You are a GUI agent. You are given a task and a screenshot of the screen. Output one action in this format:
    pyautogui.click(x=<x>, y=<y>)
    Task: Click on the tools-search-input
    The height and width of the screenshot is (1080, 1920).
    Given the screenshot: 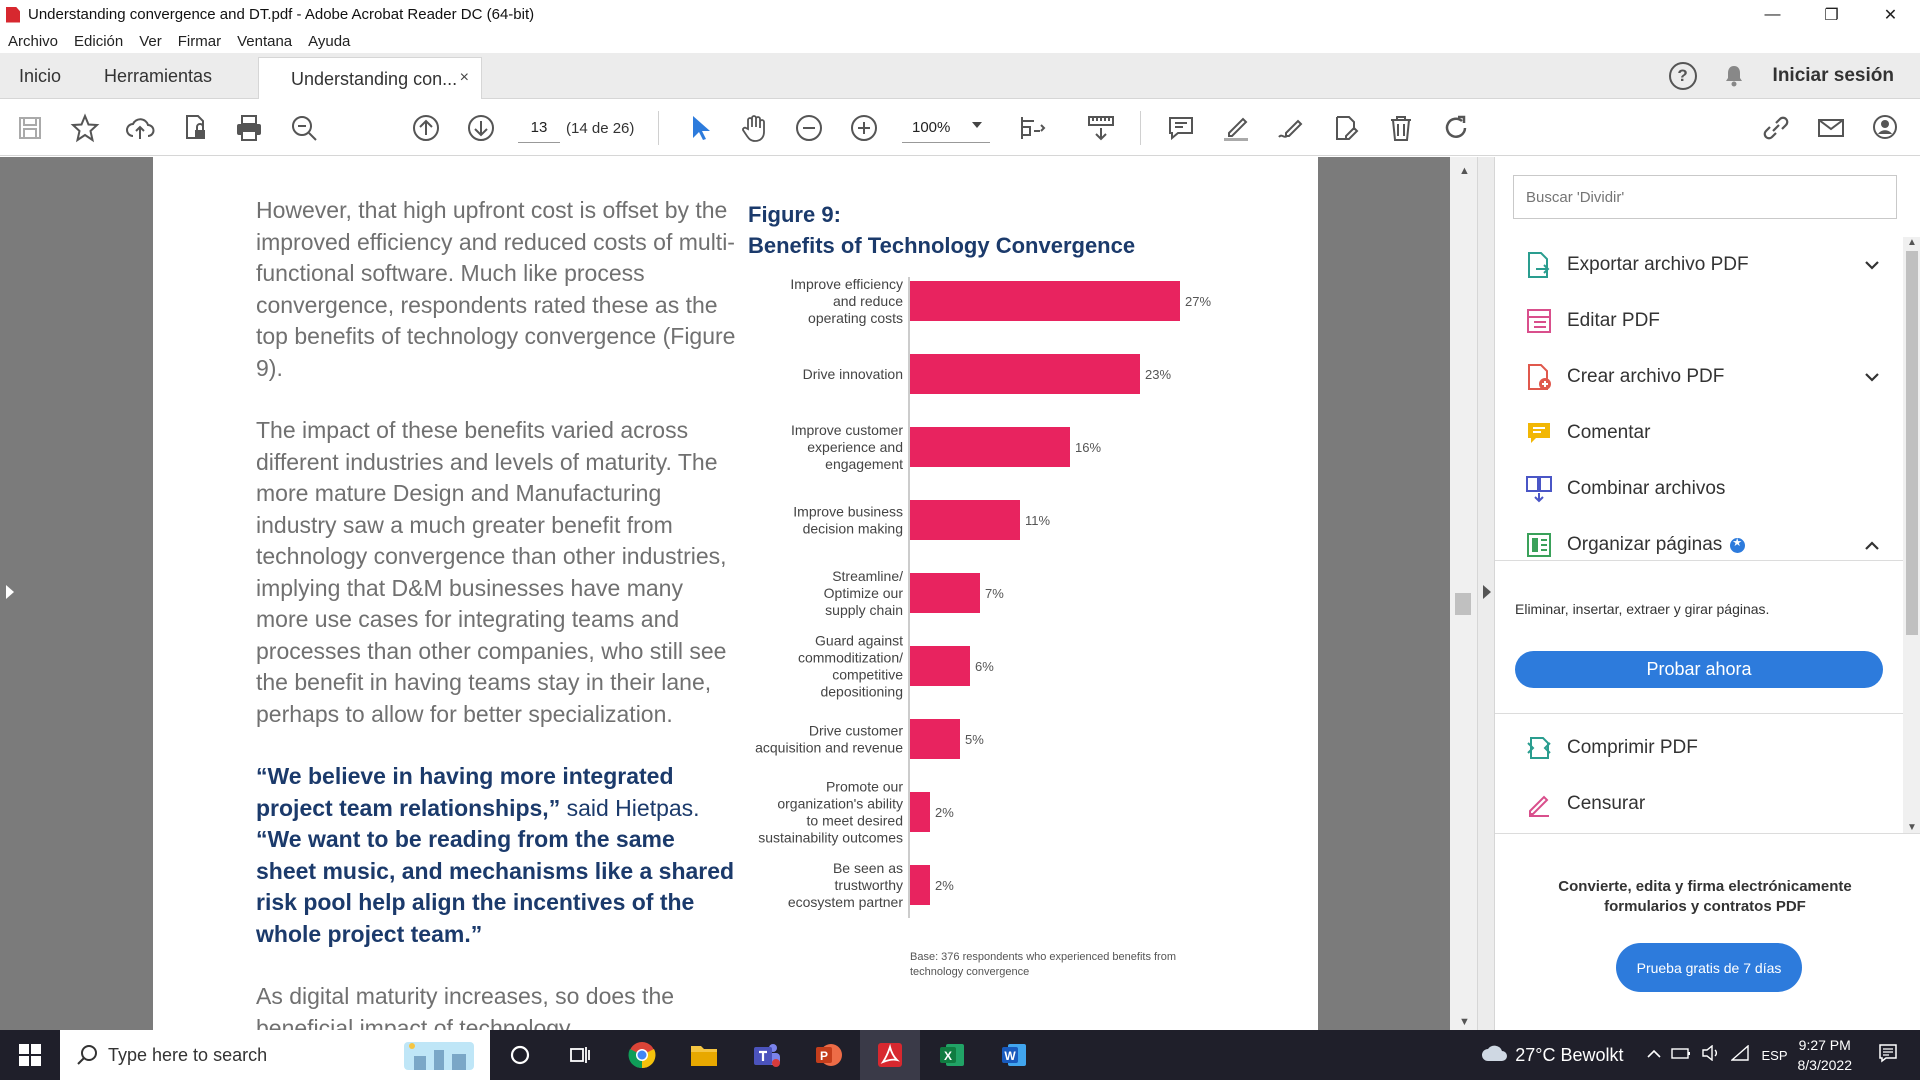 What is the action you would take?
    pyautogui.click(x=1705, y=197)
    